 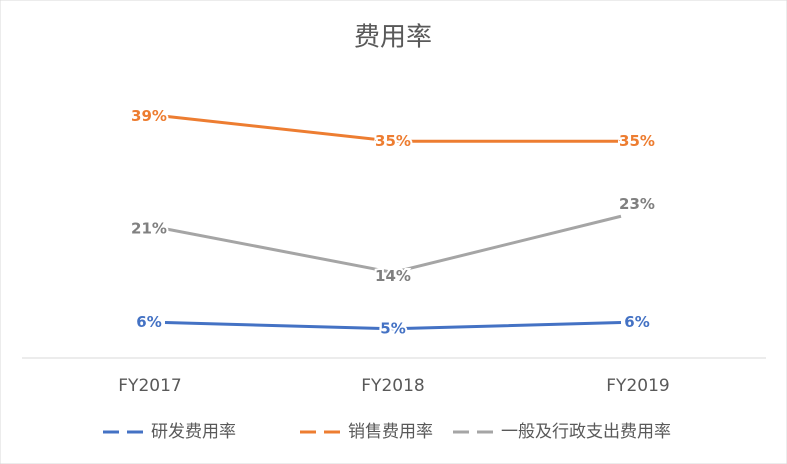 What do you see at coordinates (637, 204) in the screenshot?
I see `data-label: 23%` at bounding box center [637, 204].